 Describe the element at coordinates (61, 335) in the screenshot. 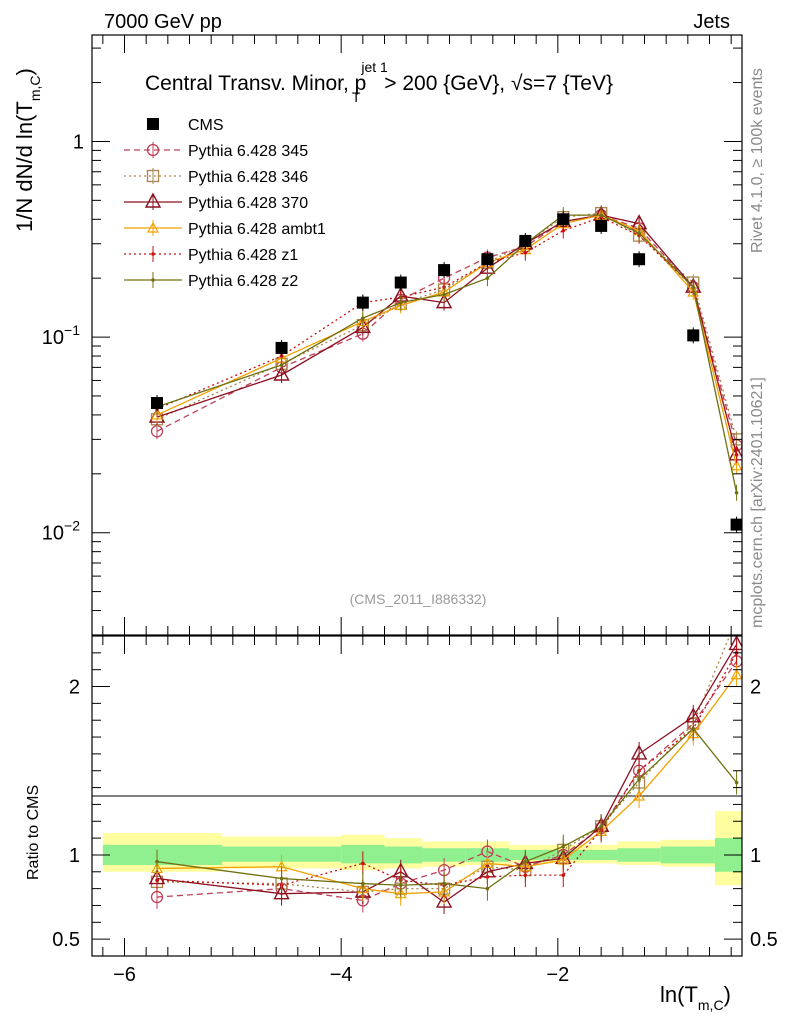

I see `y-tick-label-1: 10⁻¹` at that location.